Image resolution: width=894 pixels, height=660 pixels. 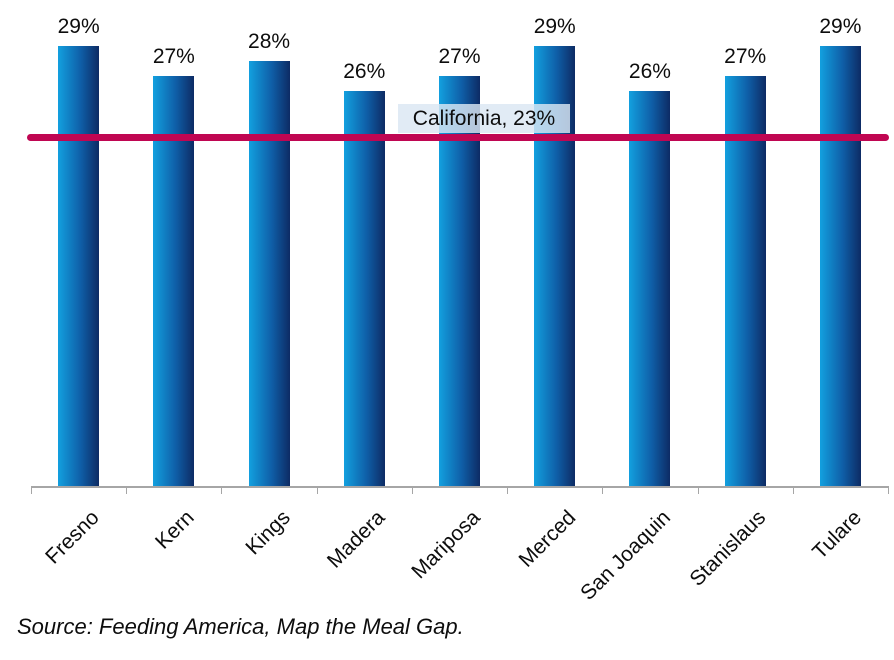 I want to click on category-label: Kern, so click(x=175, y=530).